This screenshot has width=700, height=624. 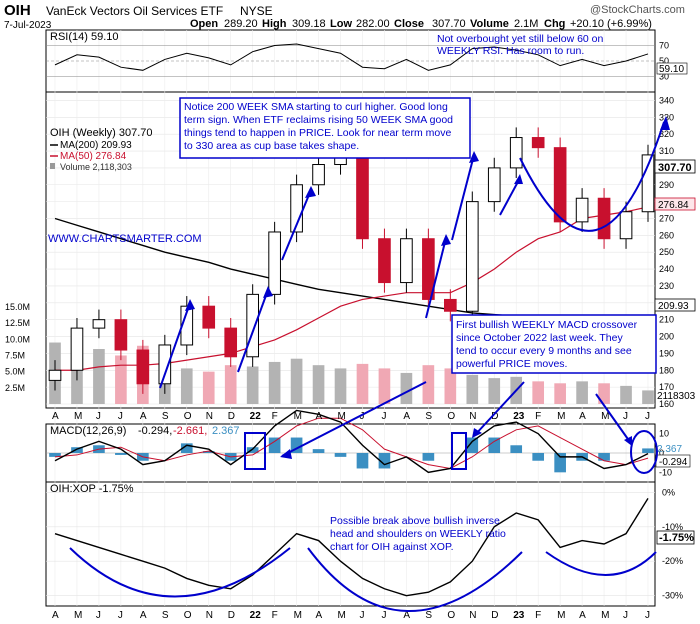 I want to click on macd-crossover-circle, so click(x=644, y=452).